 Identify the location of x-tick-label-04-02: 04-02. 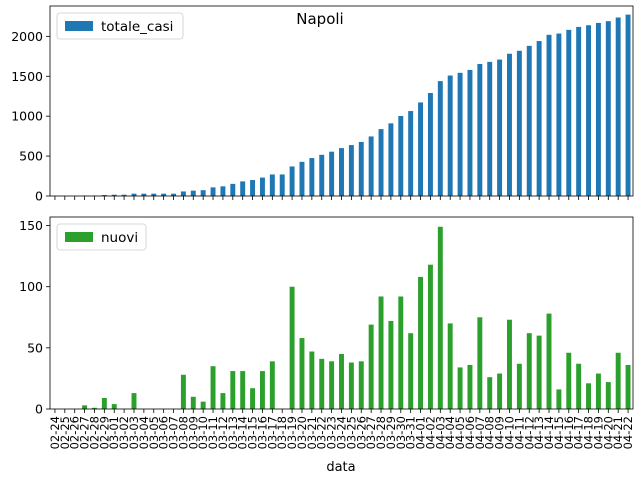
(430, 432).